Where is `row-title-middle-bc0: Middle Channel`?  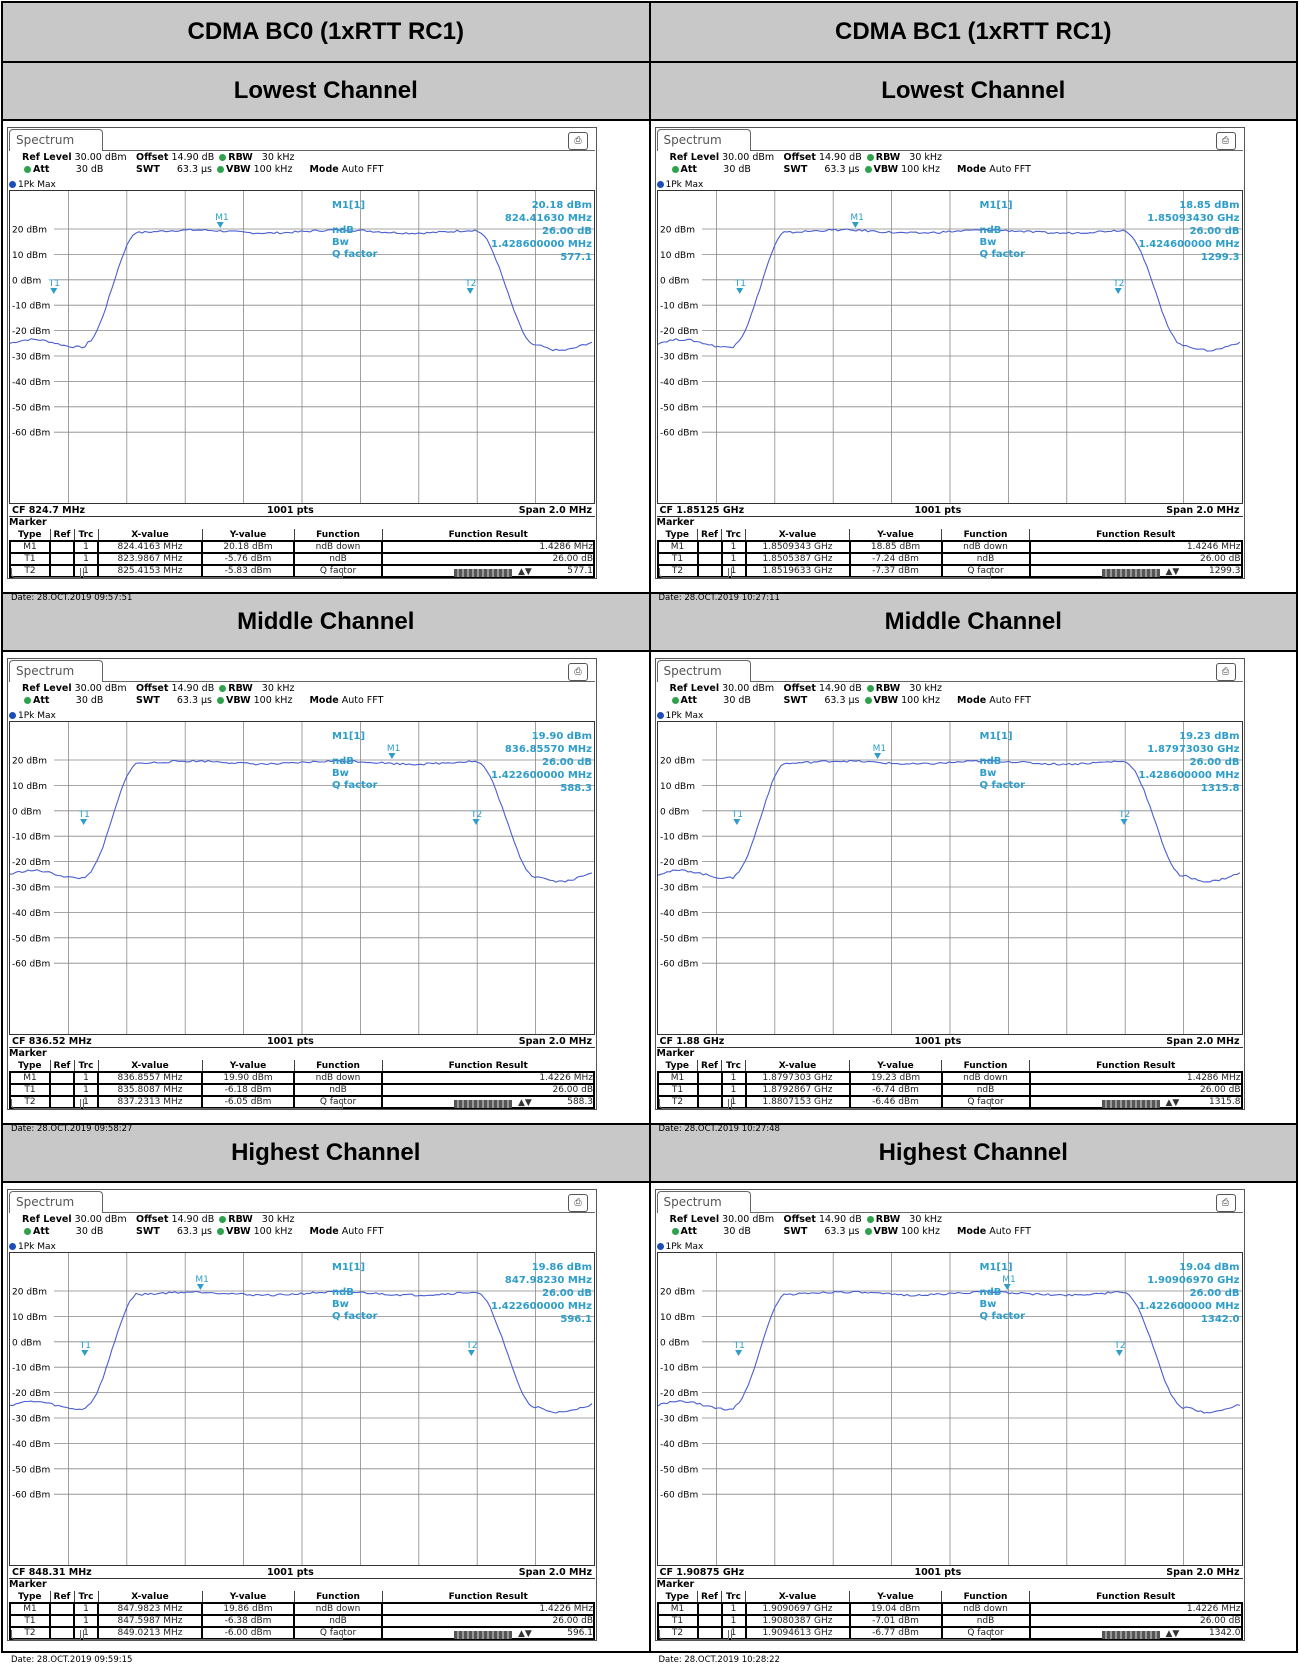
row-title-middle-bc0: Middle Channel is located at coordinates (326, 622).